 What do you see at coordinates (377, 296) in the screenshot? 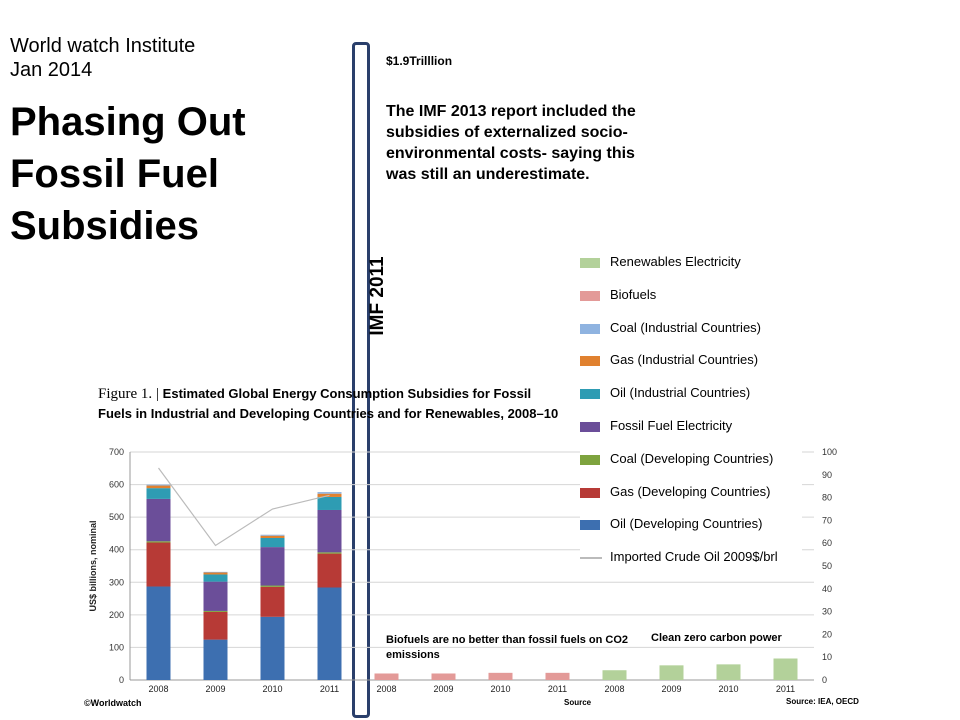
I see `imf-label: IMF 2011` at bounding box center [377, 296].